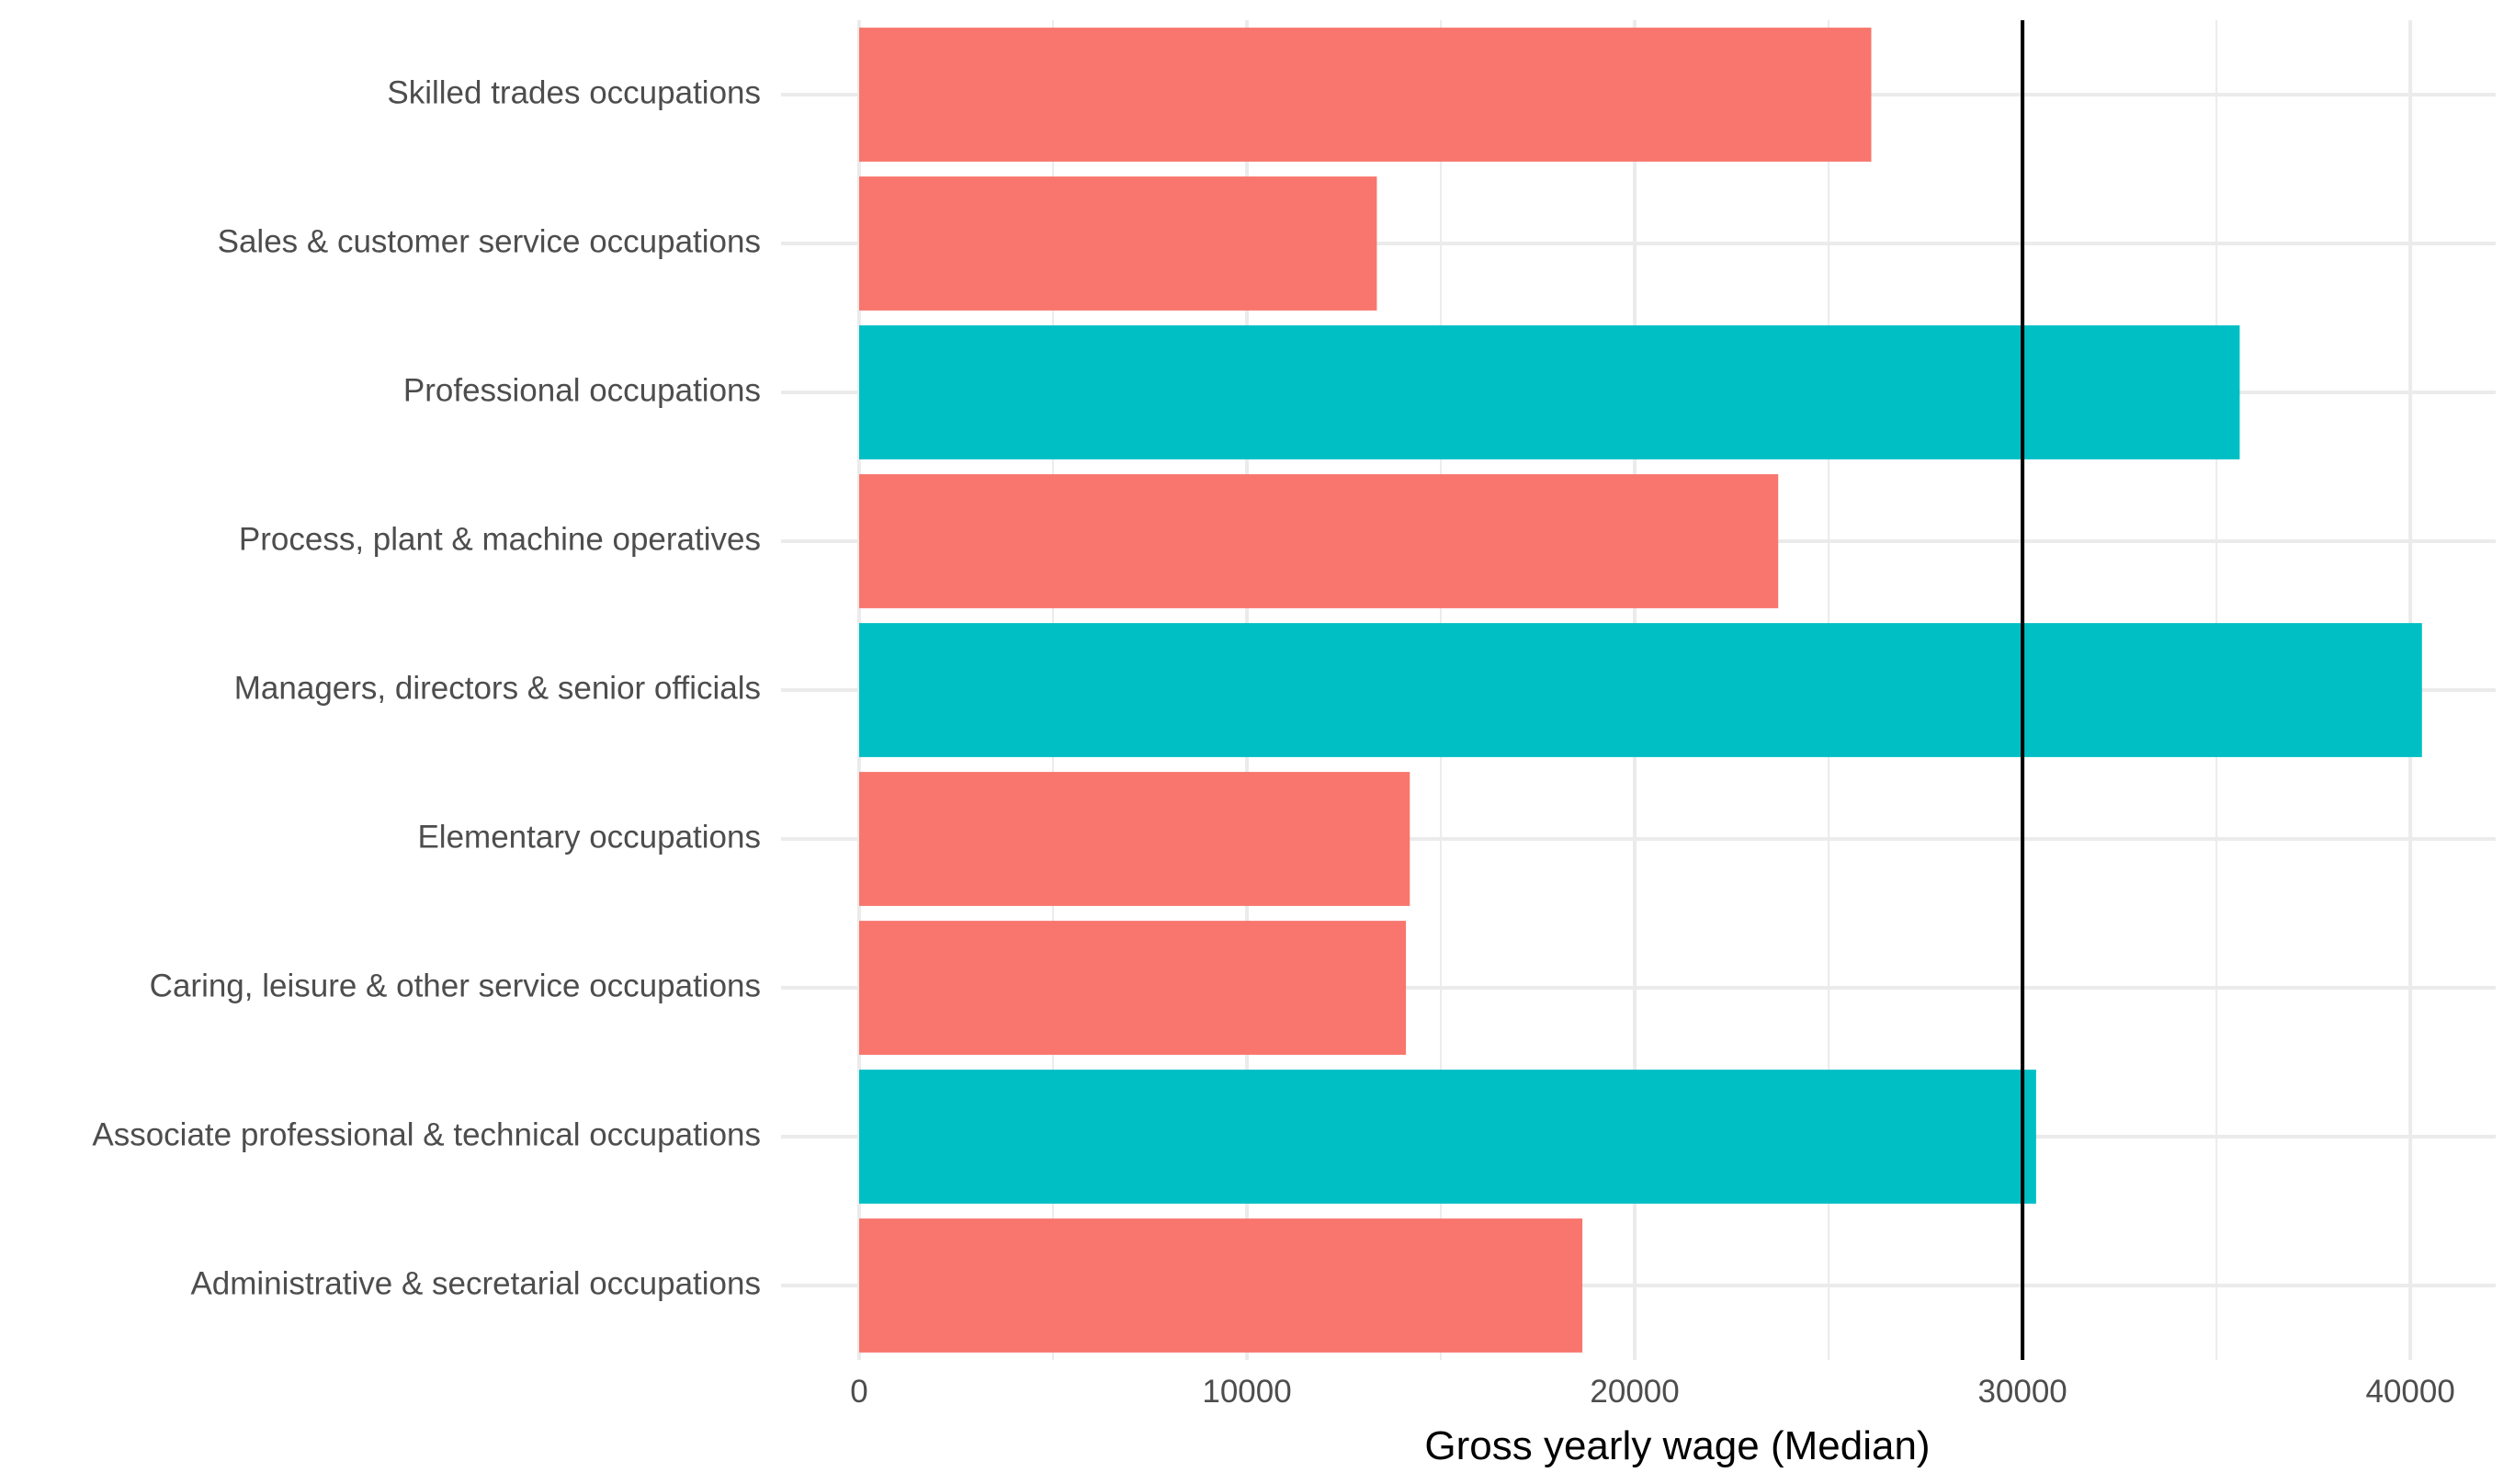  Describe the element at coordinates (574, 92) in the screenshot. I see `category-label: Skilled trades occupations` at that location.